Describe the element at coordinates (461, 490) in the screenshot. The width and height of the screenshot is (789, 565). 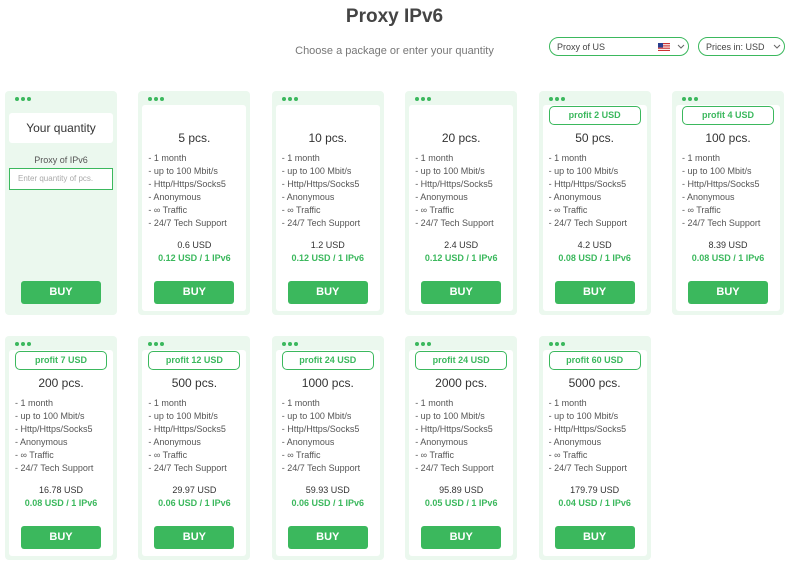
I see `package-price: 95.89 USD` at that location.